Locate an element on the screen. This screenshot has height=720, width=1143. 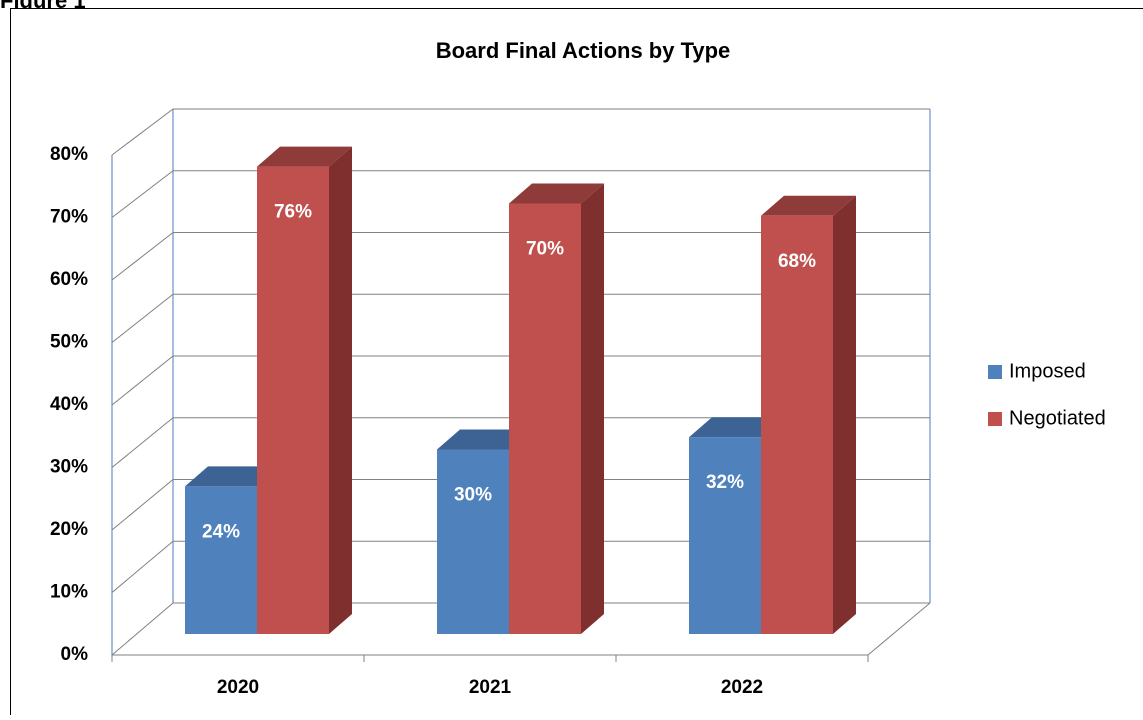
y-tick-label: 10% is located at coordinates (69, 592).